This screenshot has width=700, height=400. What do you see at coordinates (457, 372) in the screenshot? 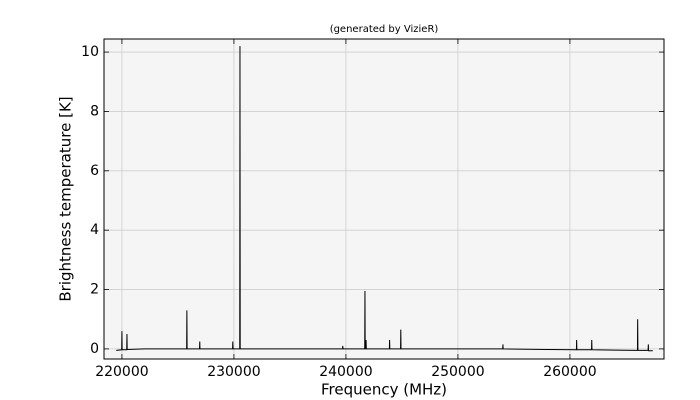
I see `x-tick-label: 250000` at bounding box center [457, 372].